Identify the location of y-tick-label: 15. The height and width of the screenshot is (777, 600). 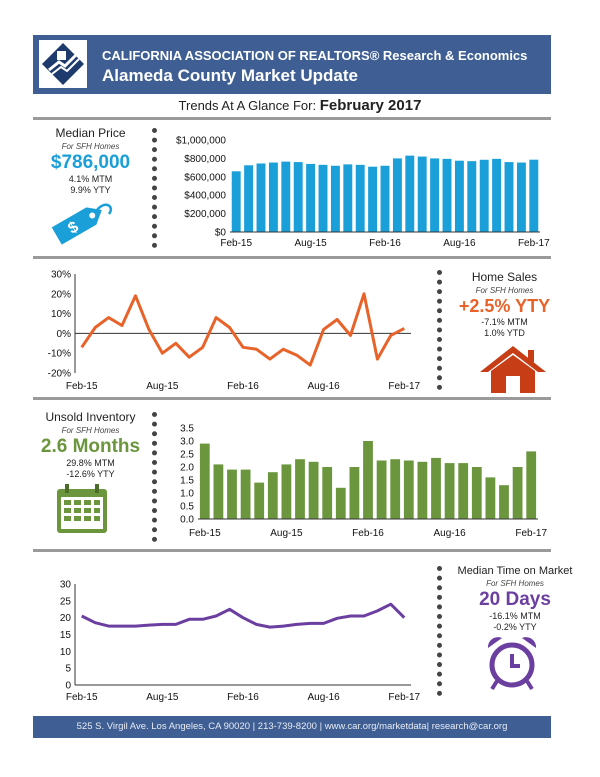
(66, 635).